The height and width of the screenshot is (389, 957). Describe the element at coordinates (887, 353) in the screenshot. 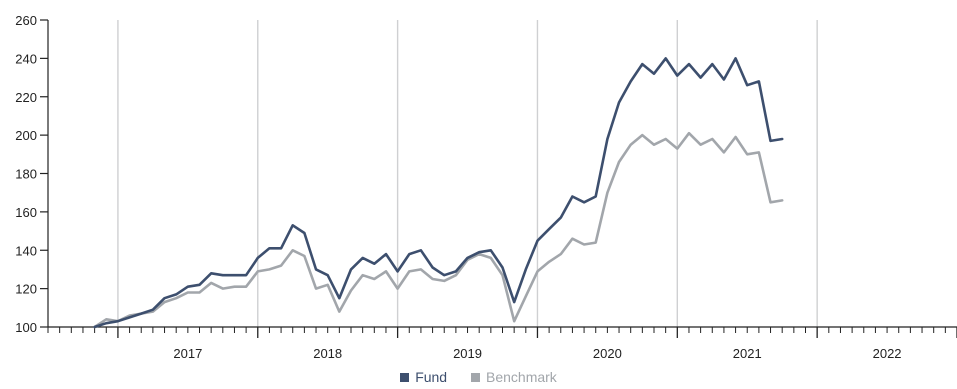

I see `x-tick-label: 2022` at that location.